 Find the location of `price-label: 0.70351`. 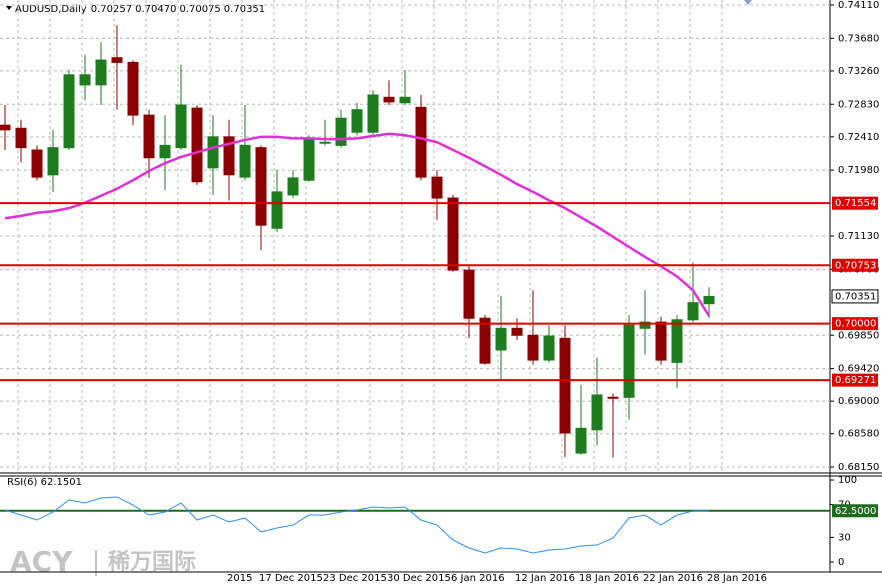

price-label: 0.70351 is located at coordinates (855, 296).